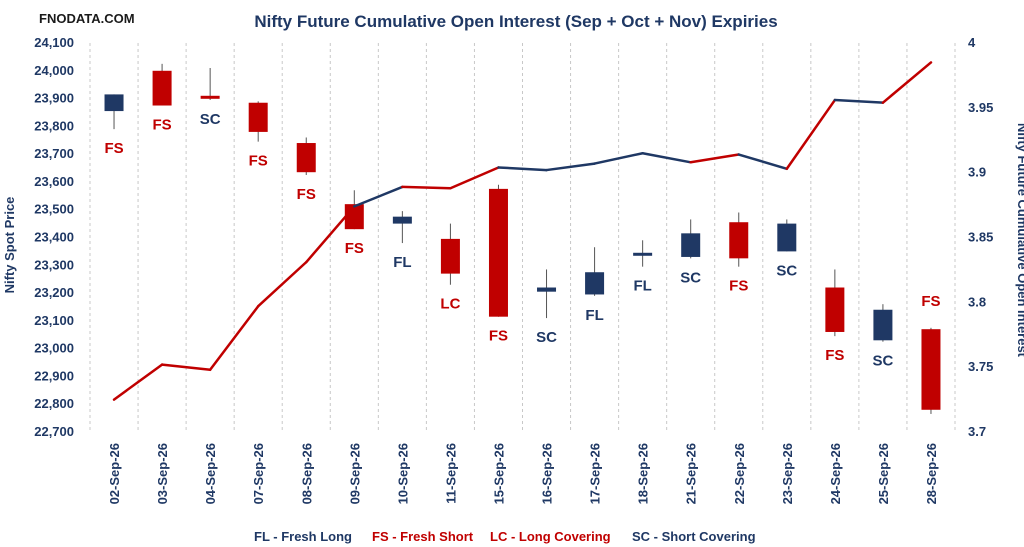 The height and width of the screenshot is (547, 1024). I want to click on x-tick-label: 22-Sep-26, so click(739, 473).